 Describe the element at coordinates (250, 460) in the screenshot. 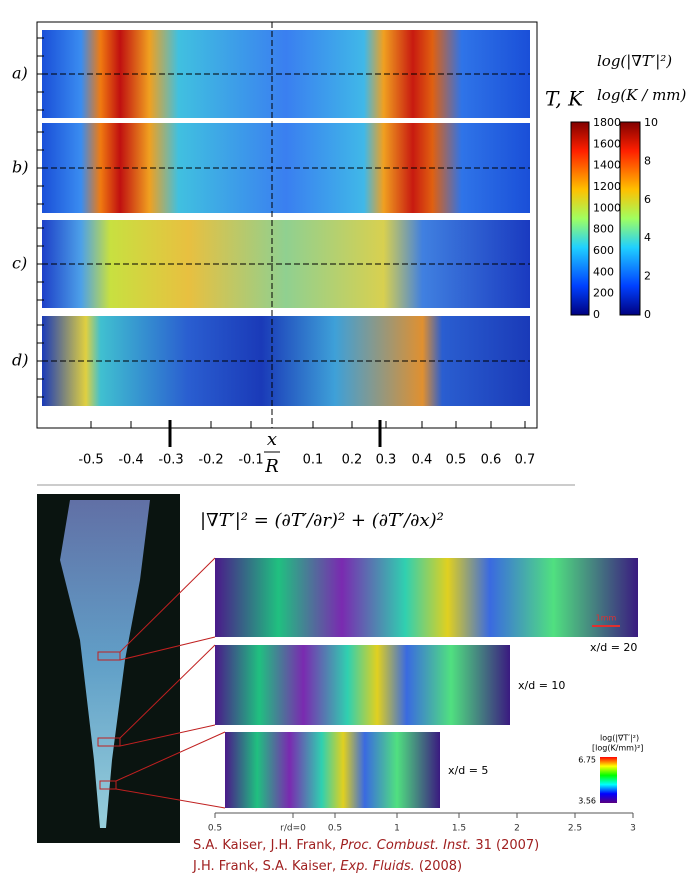

I see `x-tick-label: -0.1` at that location.